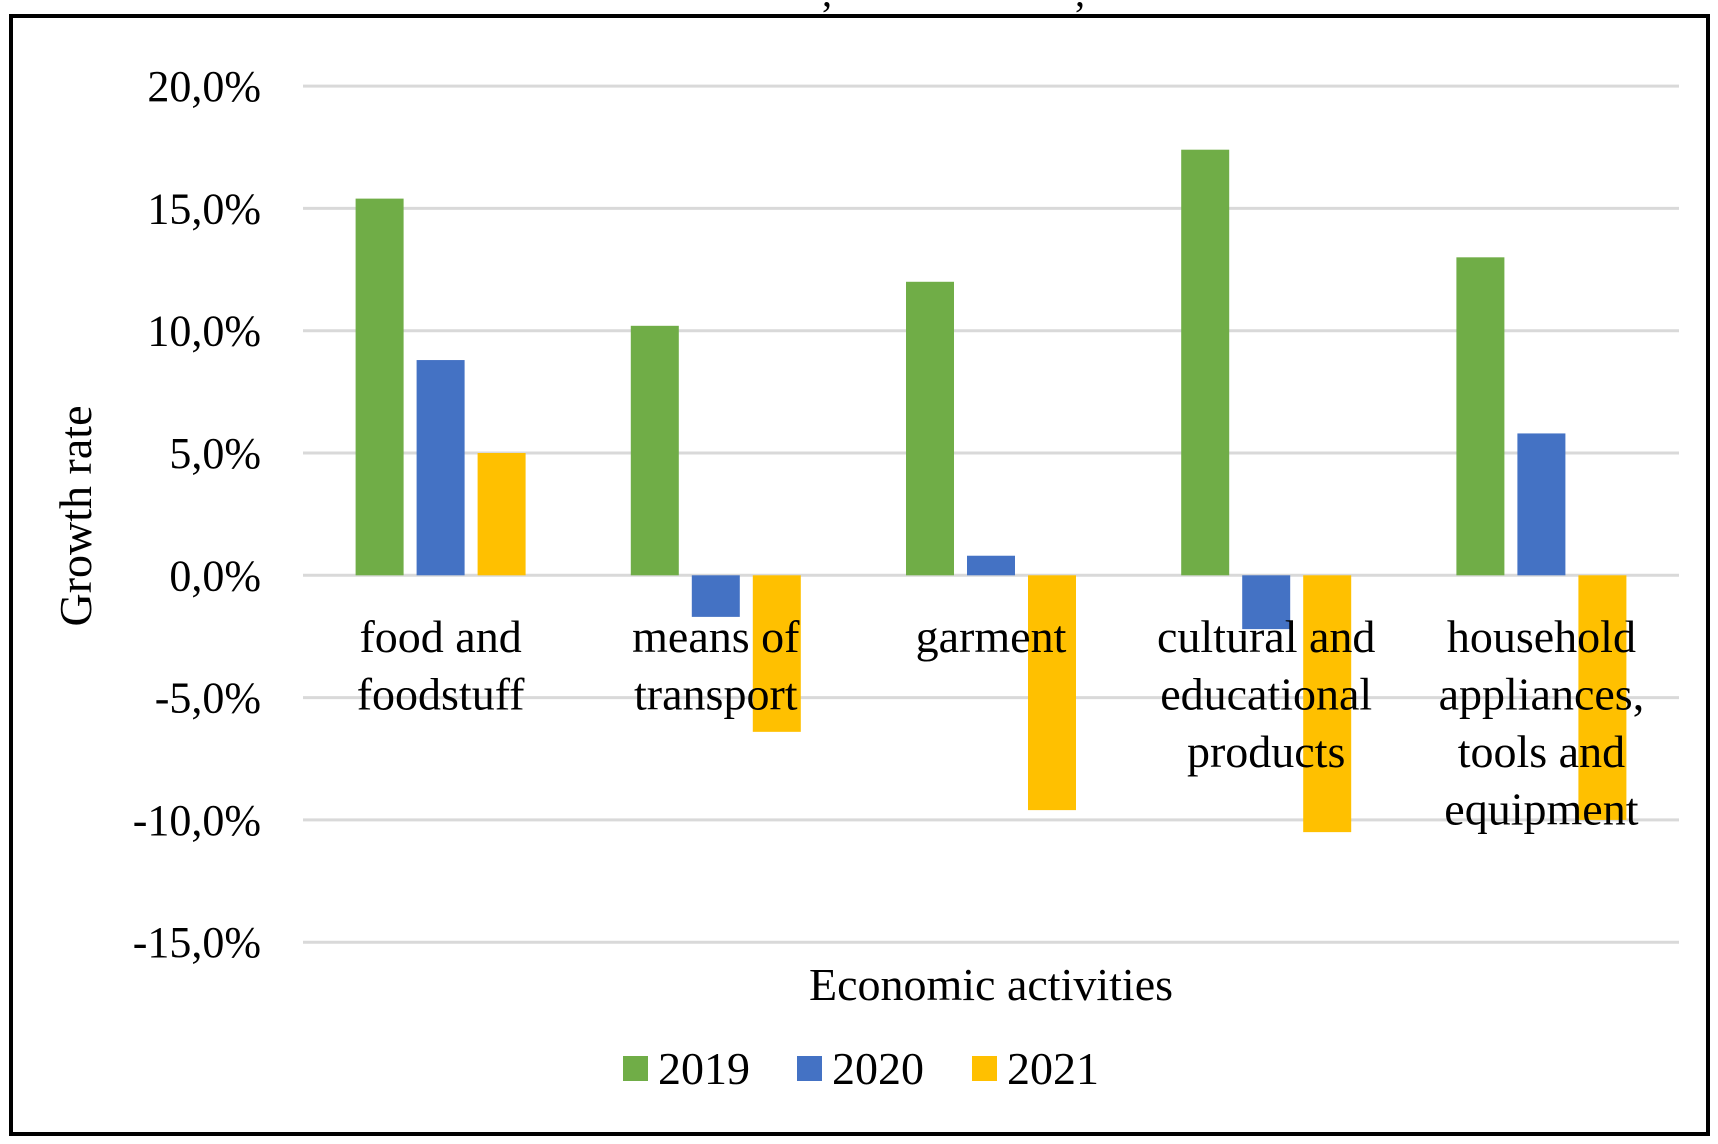 This screenshot has width=1718, height=1144. What do you see at coordinates (75, 516) in the screenshot?
I see `y-axis-title: Growth rate` at bounding box center [75, 516].